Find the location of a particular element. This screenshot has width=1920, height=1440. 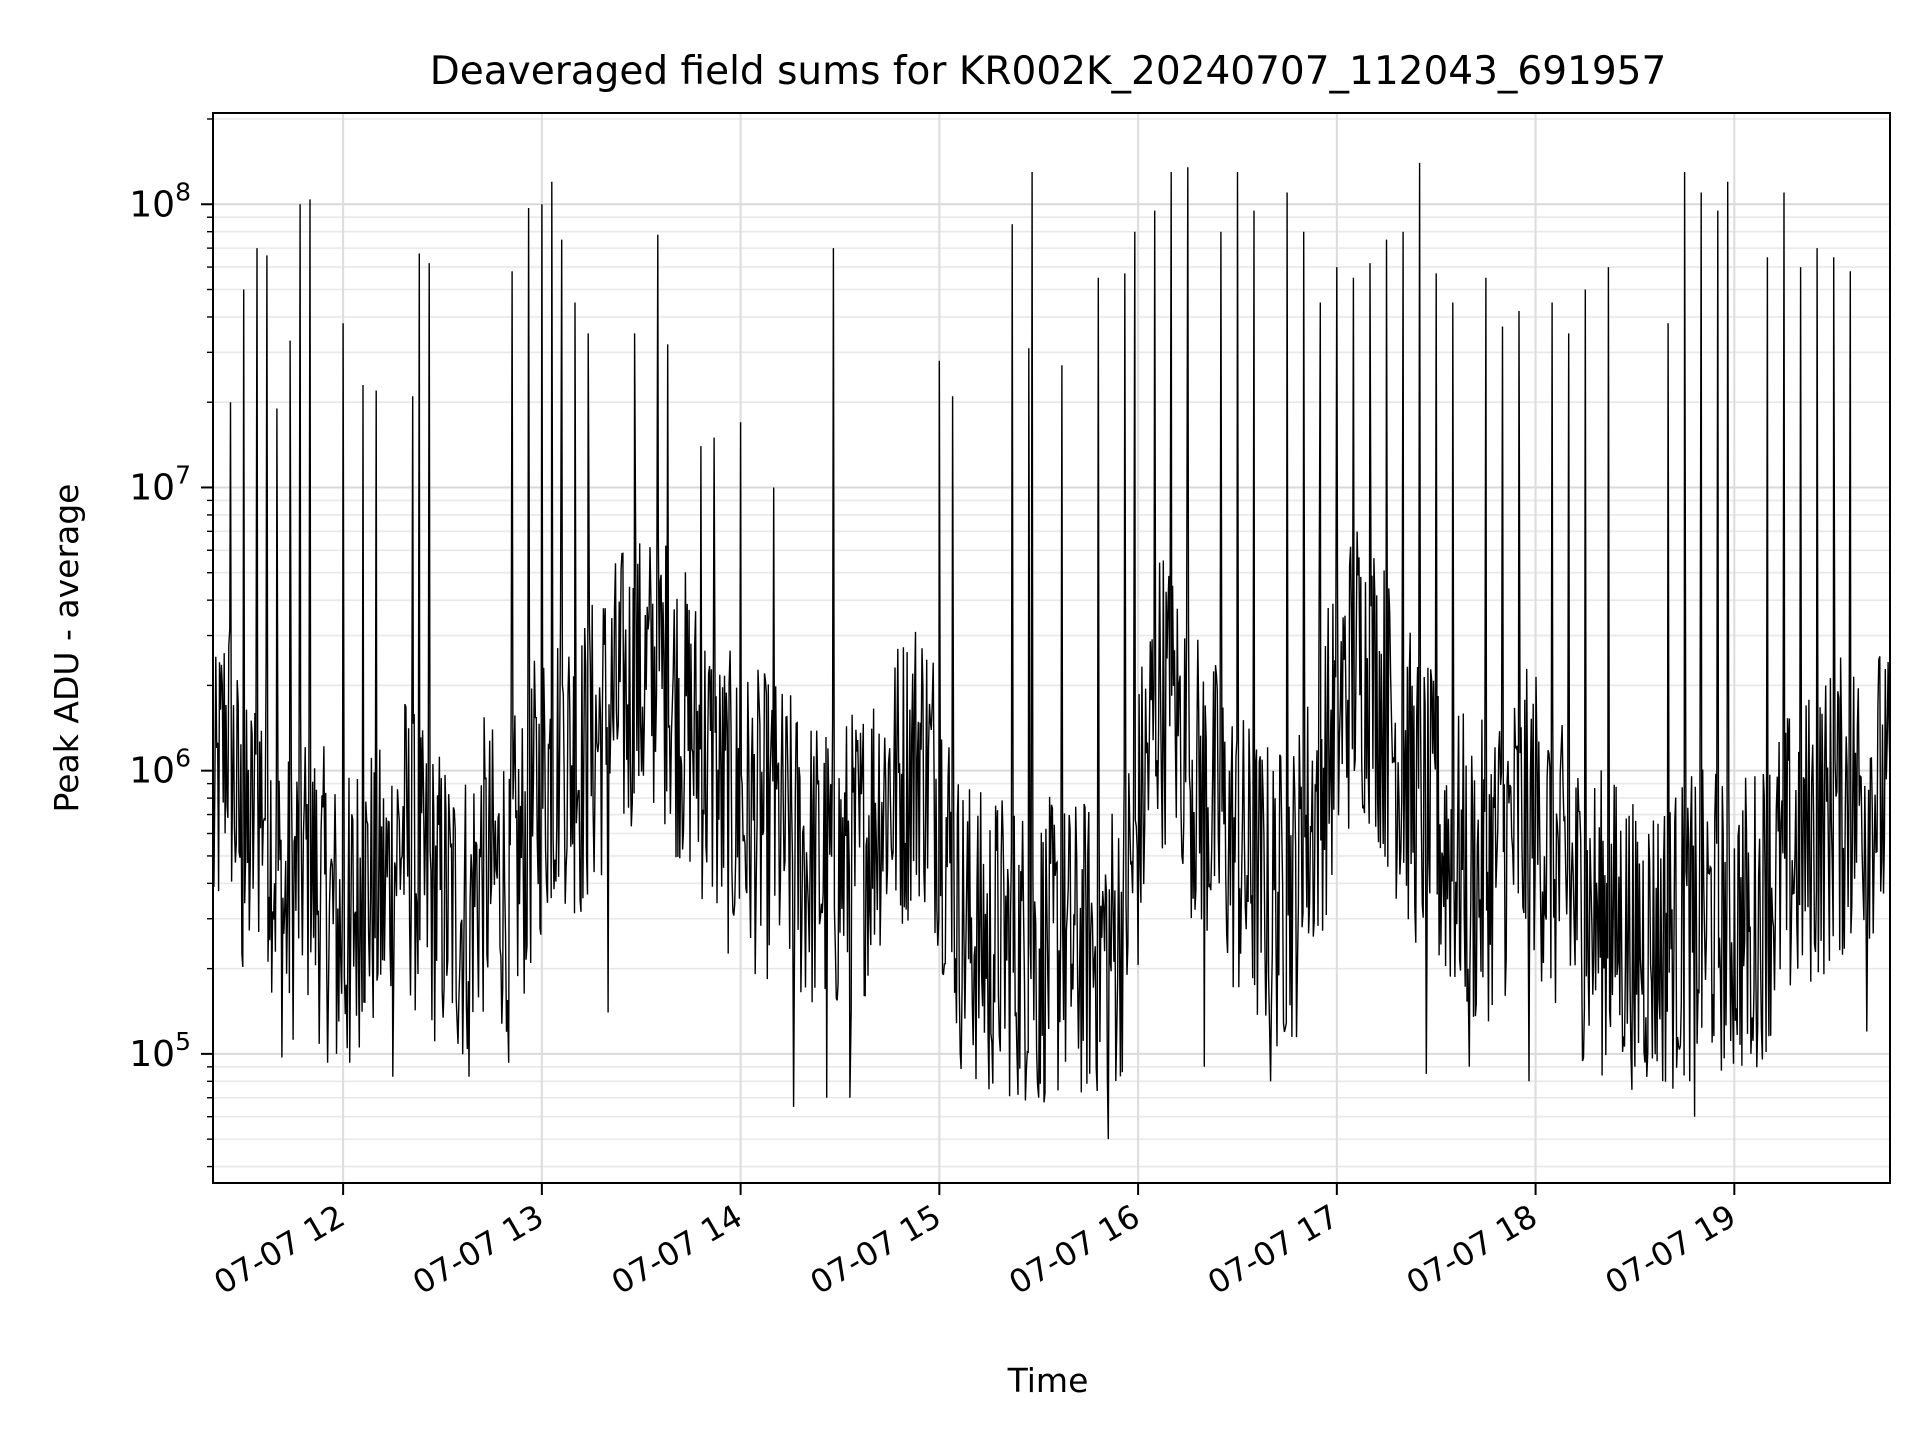

y-axis-label: Peak ADU - average is located at coordinates (66, 648).